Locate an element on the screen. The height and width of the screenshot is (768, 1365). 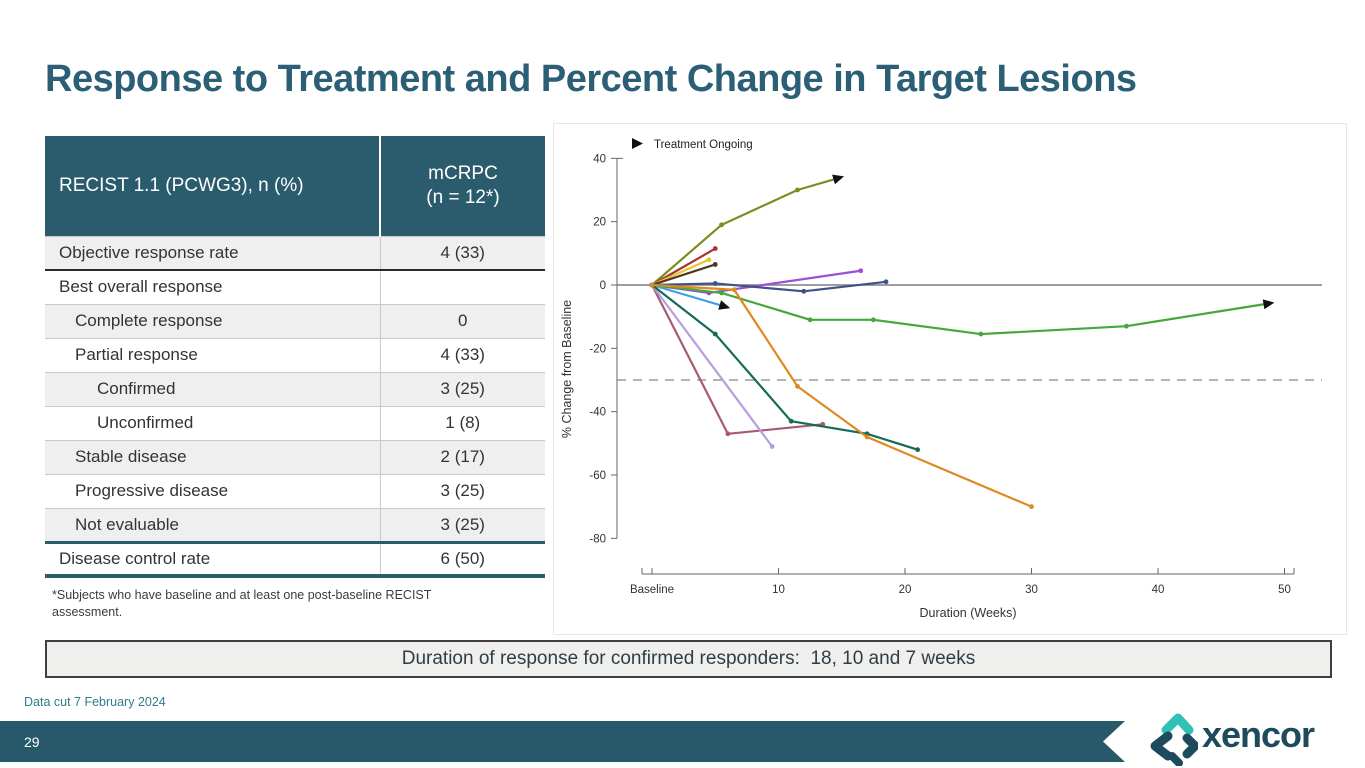
table-row: Disease control rate 6 (50) is located at coordinates (295, 558).